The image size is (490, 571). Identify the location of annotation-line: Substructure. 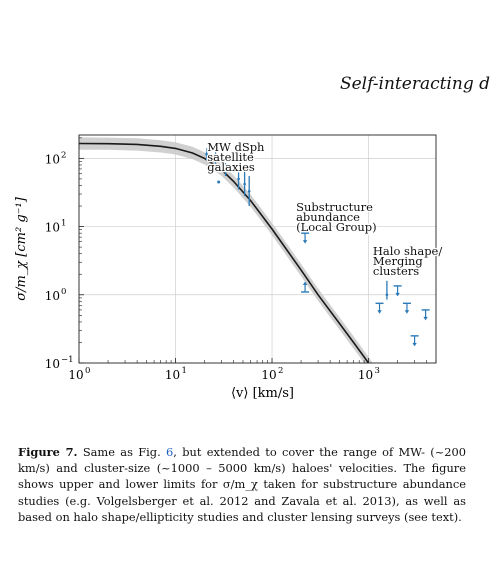
(334, 207).